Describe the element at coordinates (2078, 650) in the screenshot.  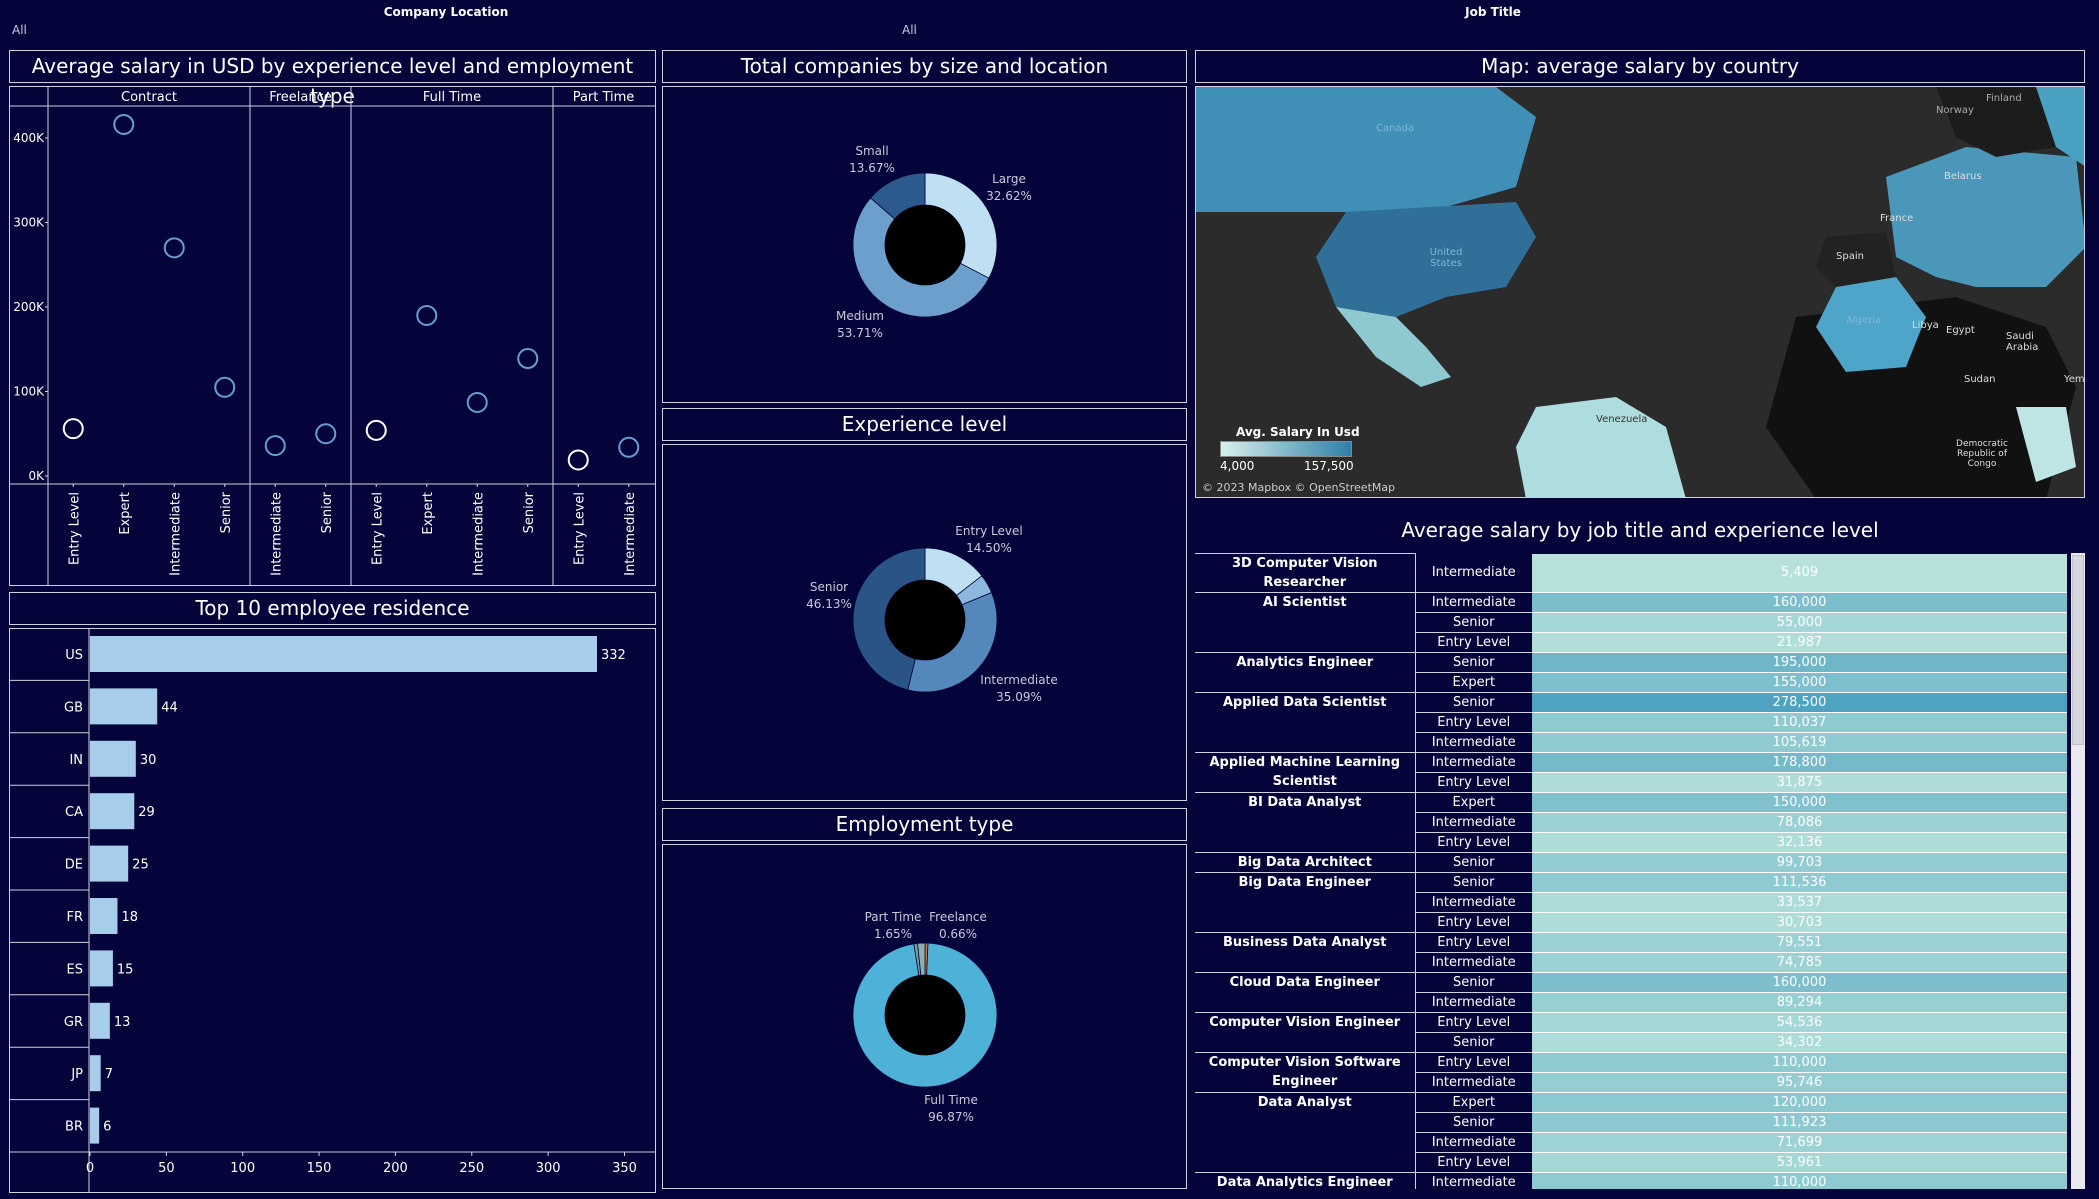
I see `table-scrollbar-thumb` at that location.